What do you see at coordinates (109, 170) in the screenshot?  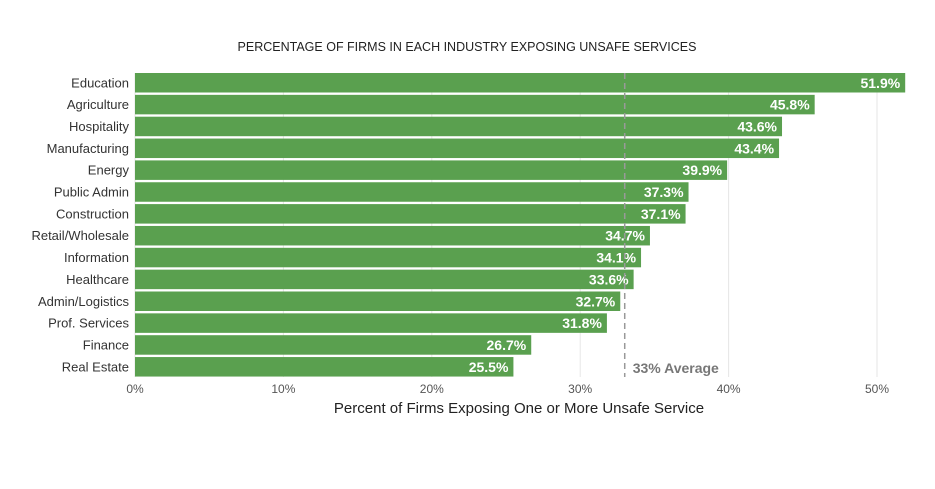 I see `category-label: Energy` at bounding box center [109, 170].